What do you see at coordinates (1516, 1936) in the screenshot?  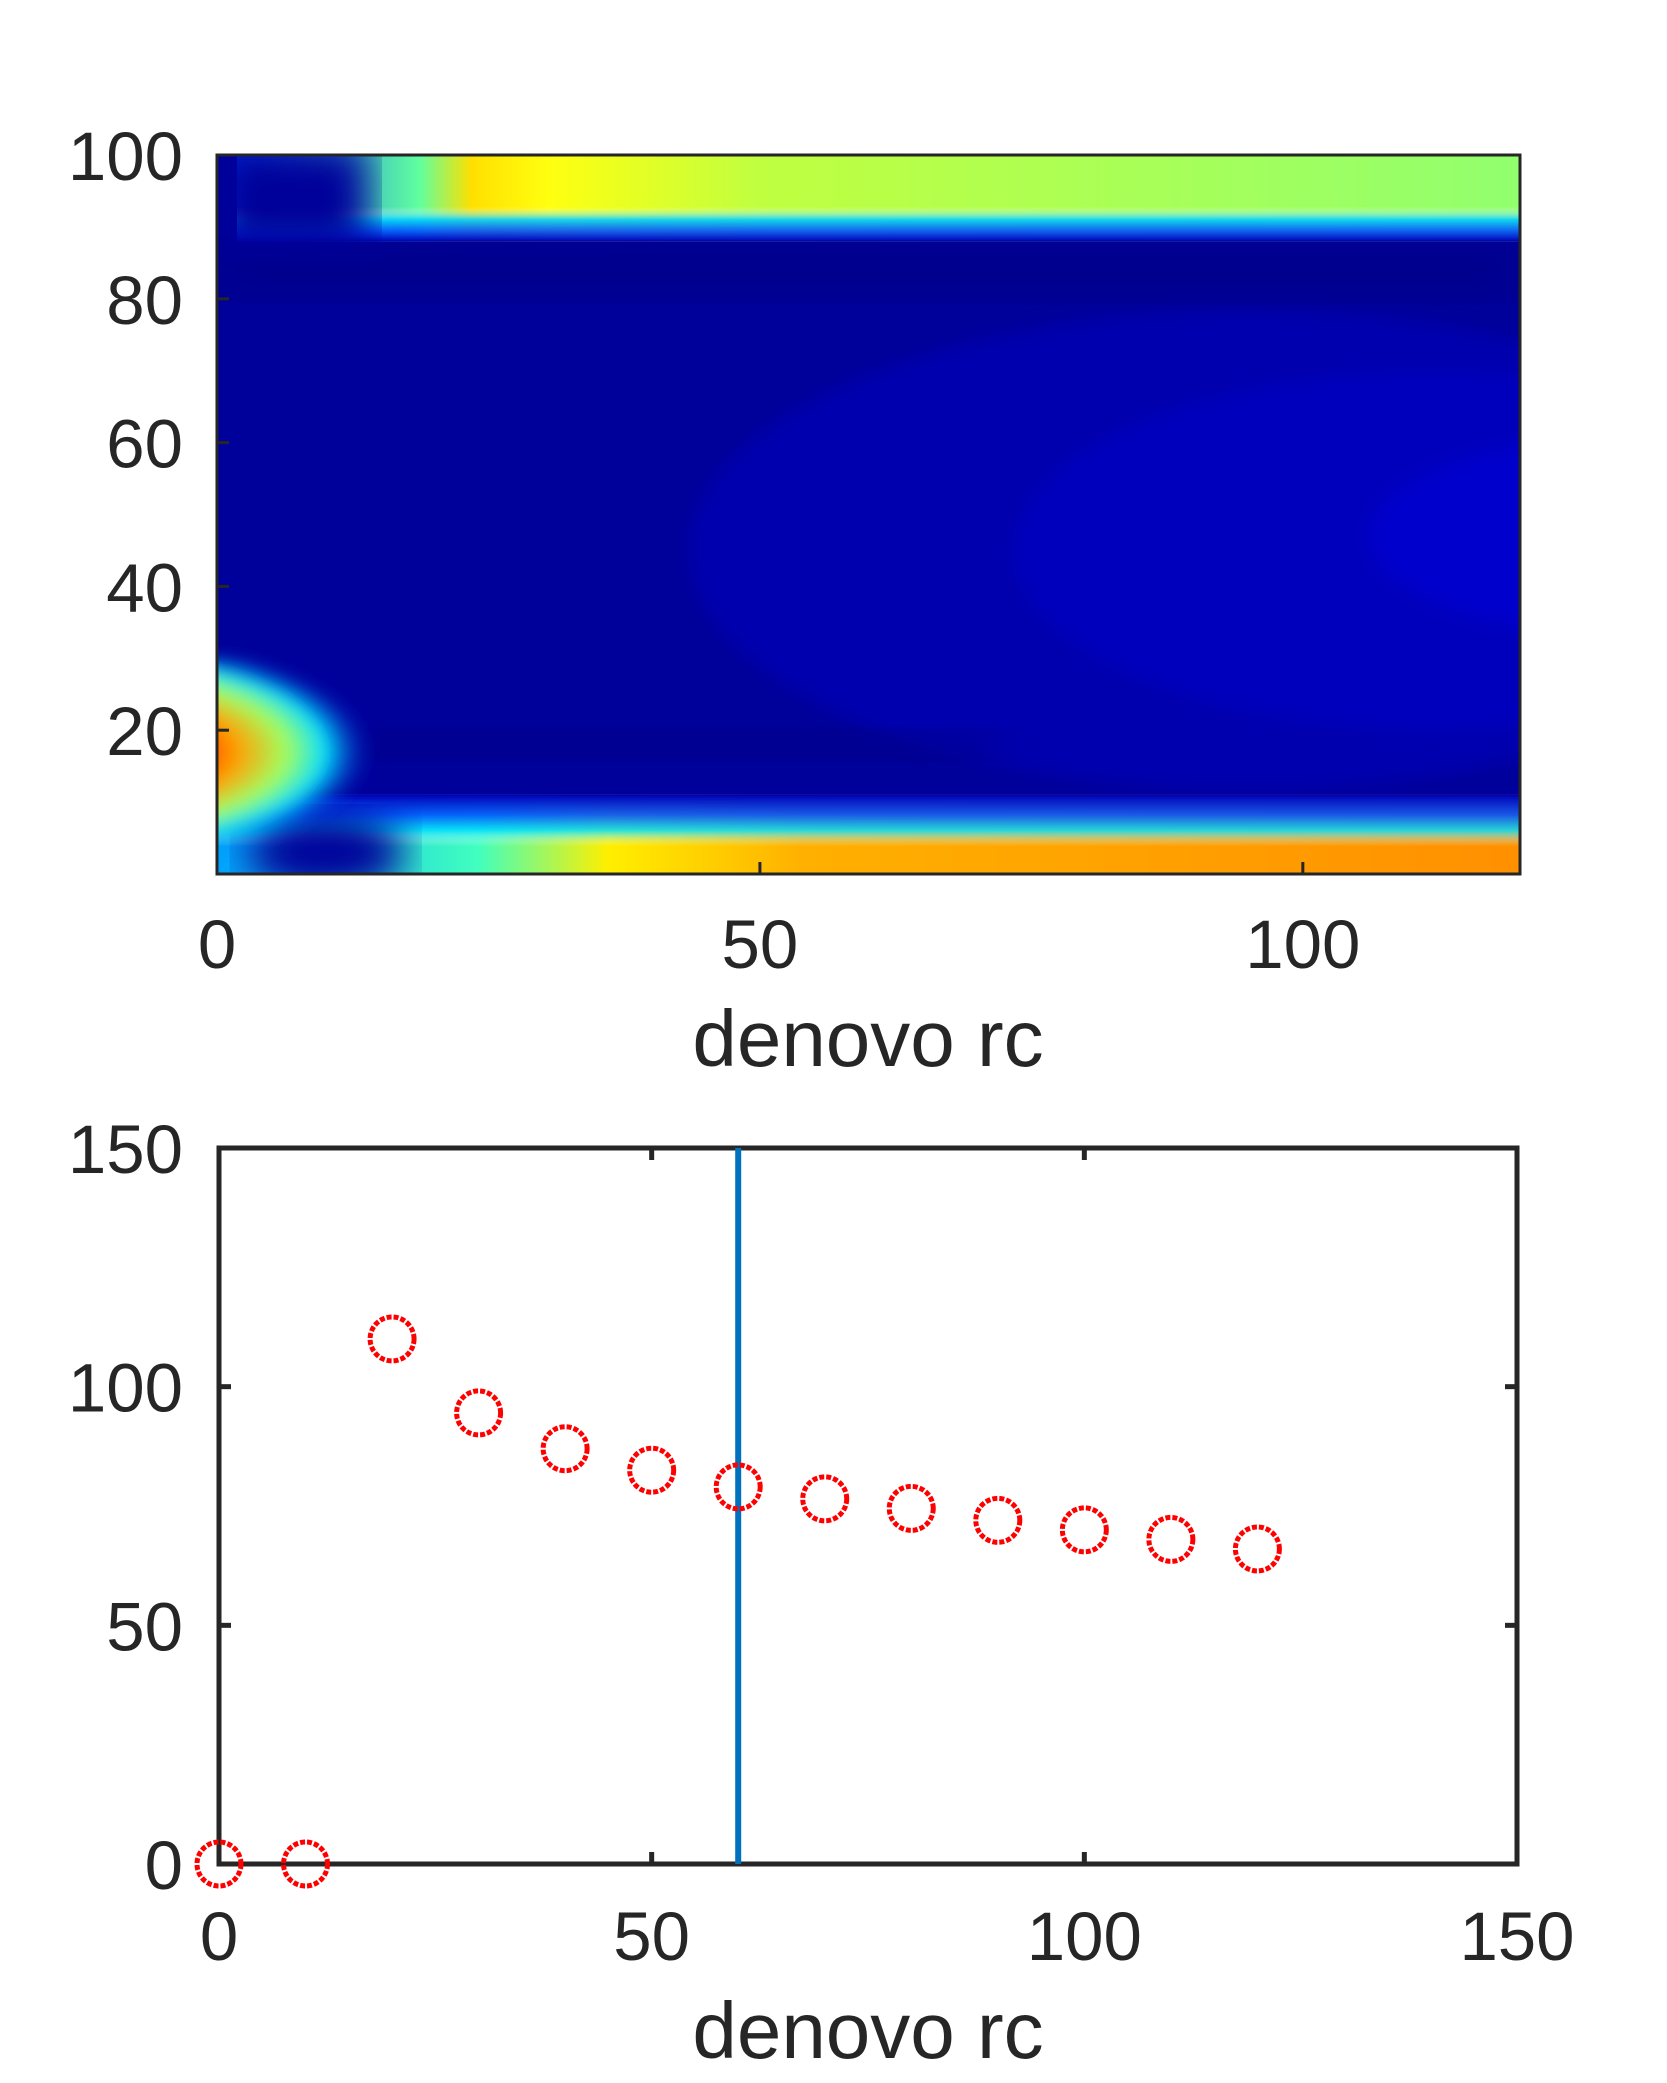 I see `scatter-x-tick-label: 150` at bounding box center [1516, 1936].